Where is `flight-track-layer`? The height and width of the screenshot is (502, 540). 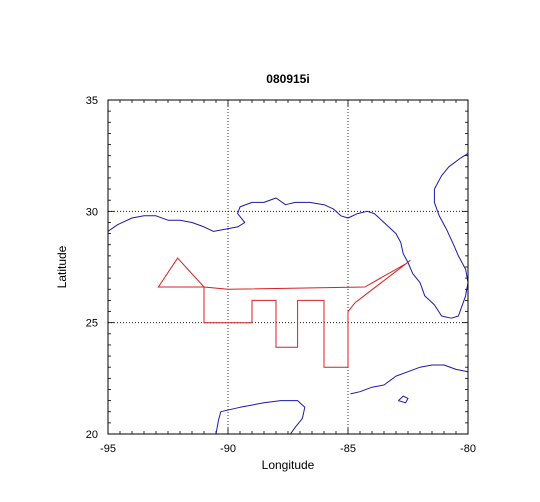
flight-track-layer is located at coordinates (284, 312).